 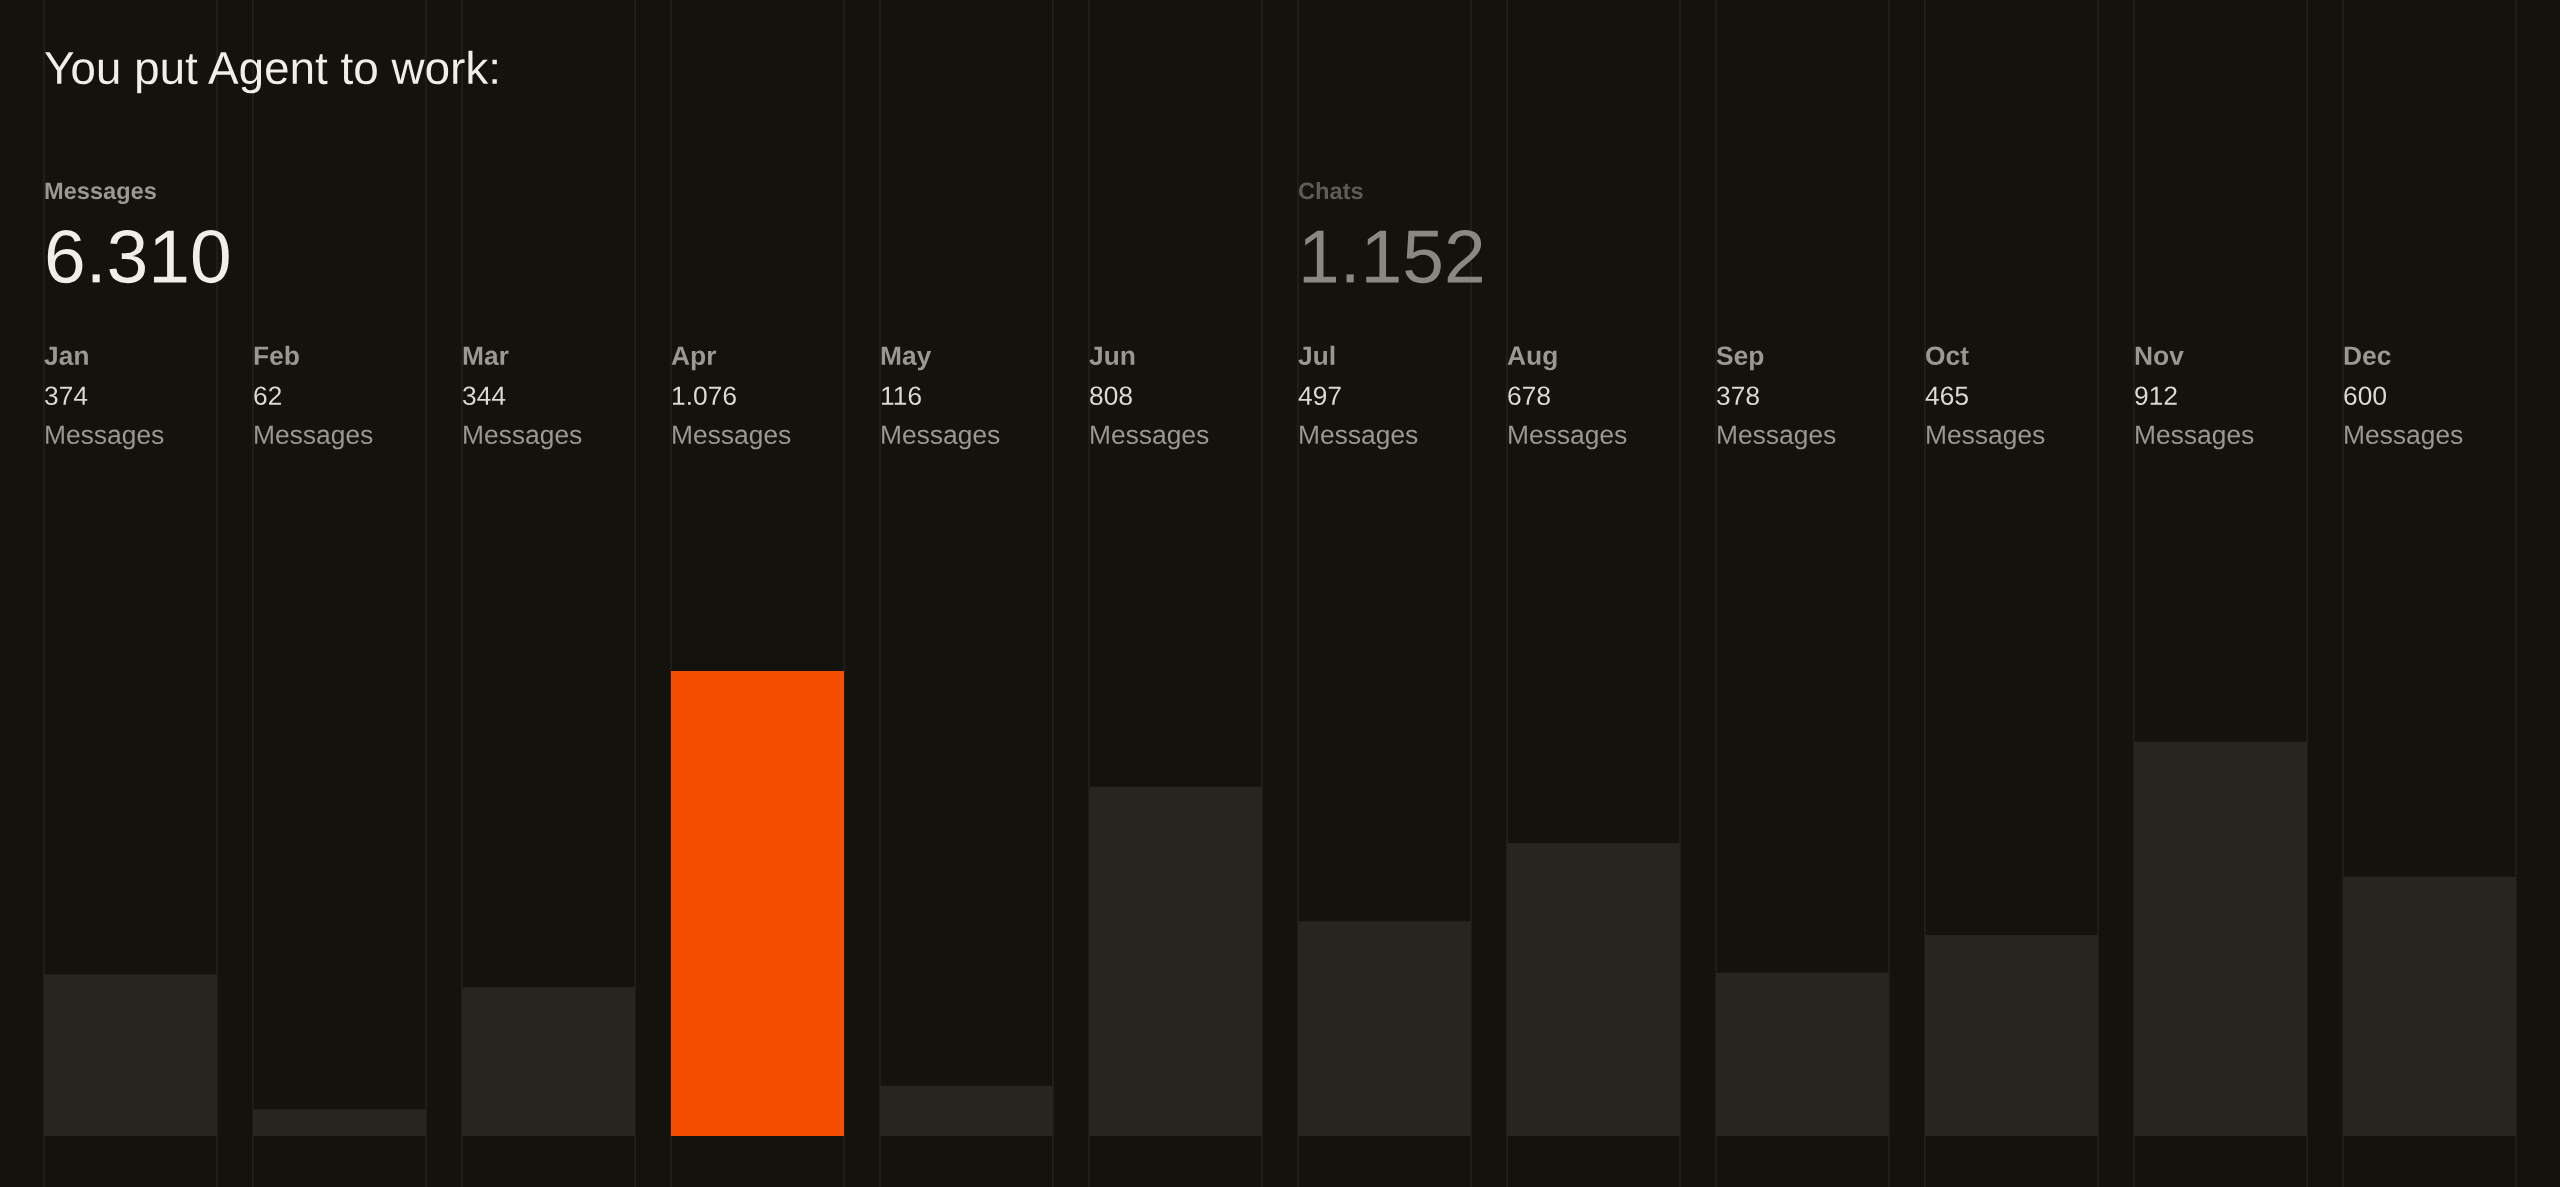 What do you see at coordinates (1529, 396) in the screenshot?
I see `data-label: 678` at bounding box center [1529, 396].